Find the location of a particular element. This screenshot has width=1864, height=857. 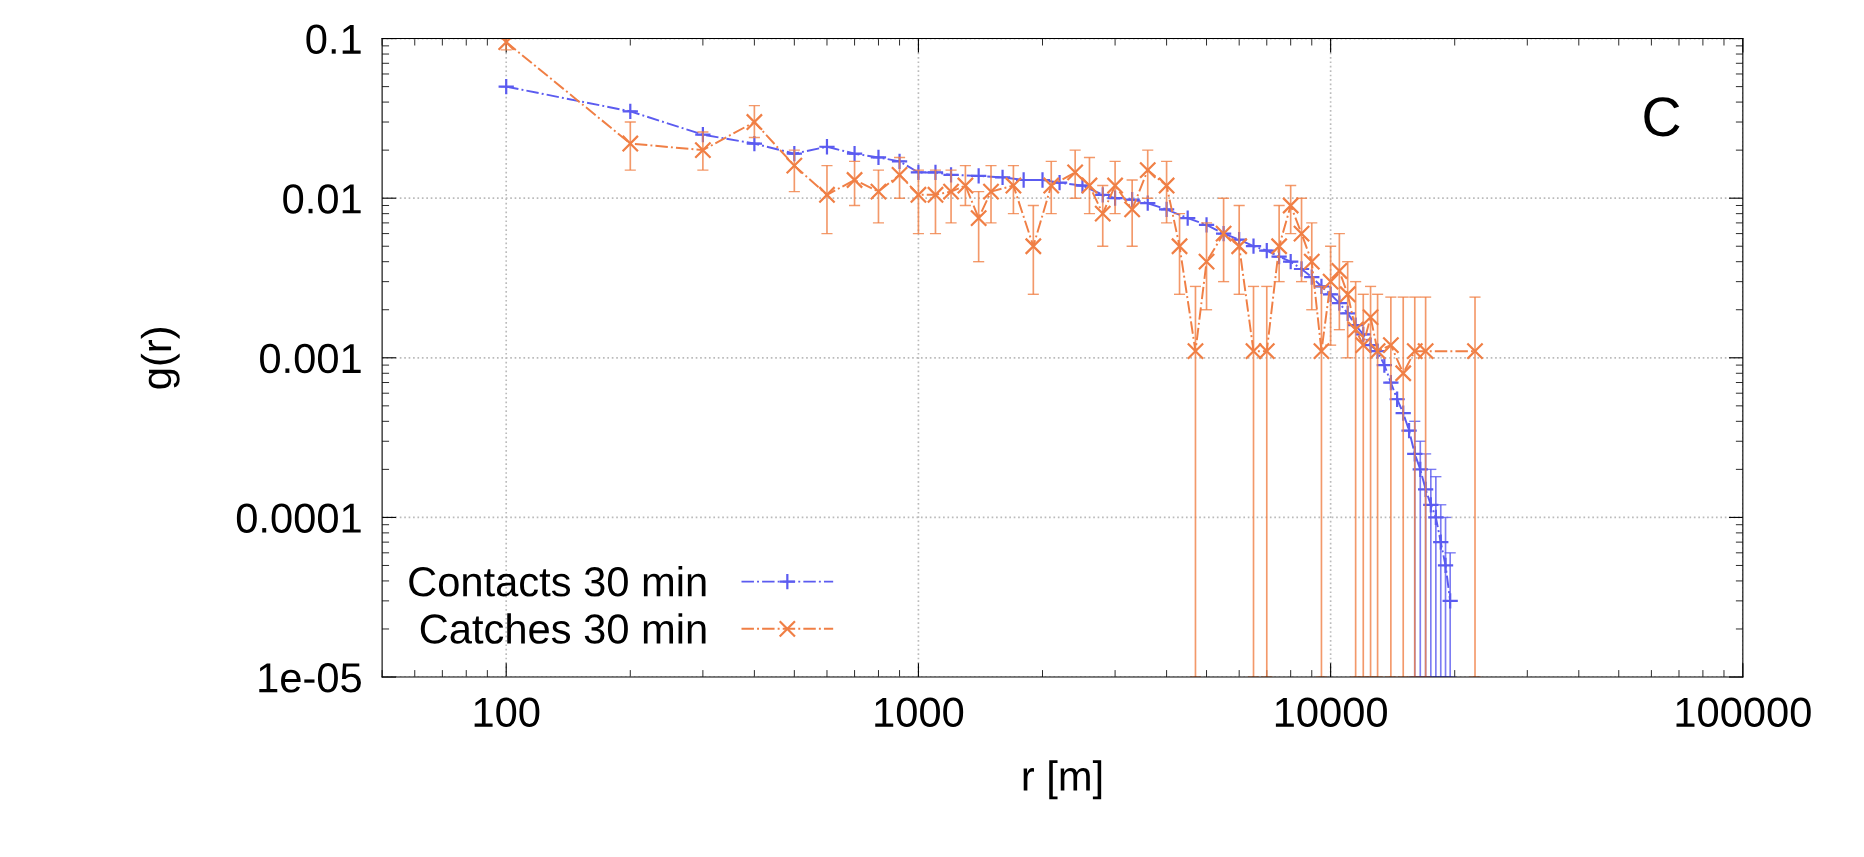

x-tick-label: 100000 is located at coordinates (1743, 712).